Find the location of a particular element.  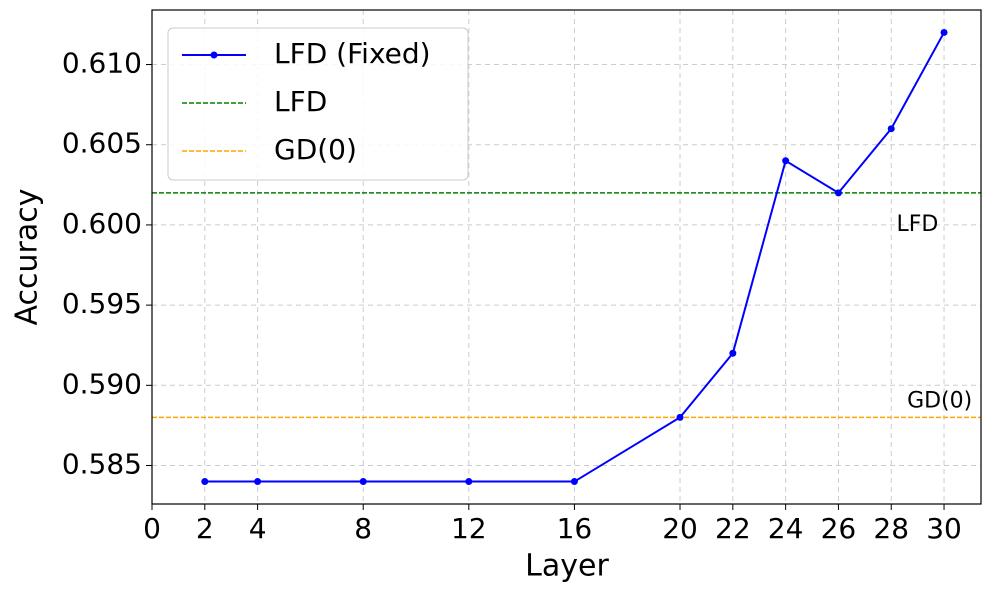

x-tick-label: 30 is located at coordinates (944, 528).